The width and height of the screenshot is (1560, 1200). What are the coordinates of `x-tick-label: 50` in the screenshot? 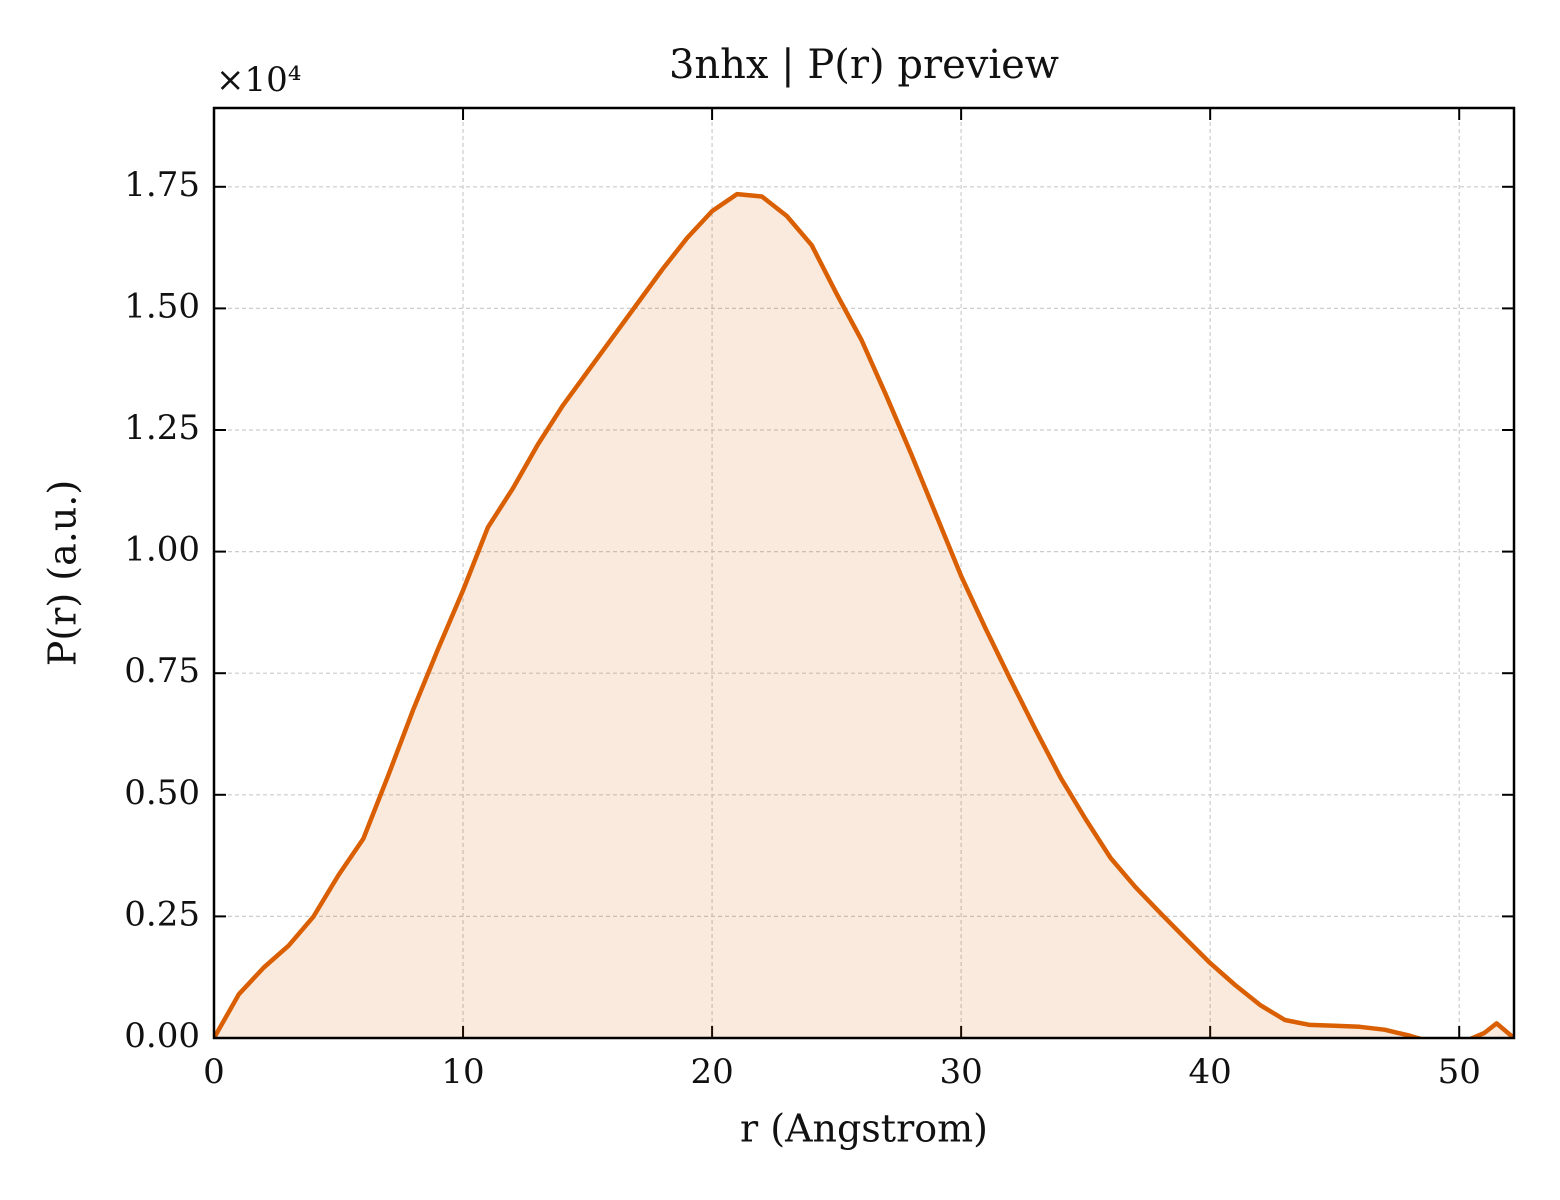 It's located at (1459, 1072).